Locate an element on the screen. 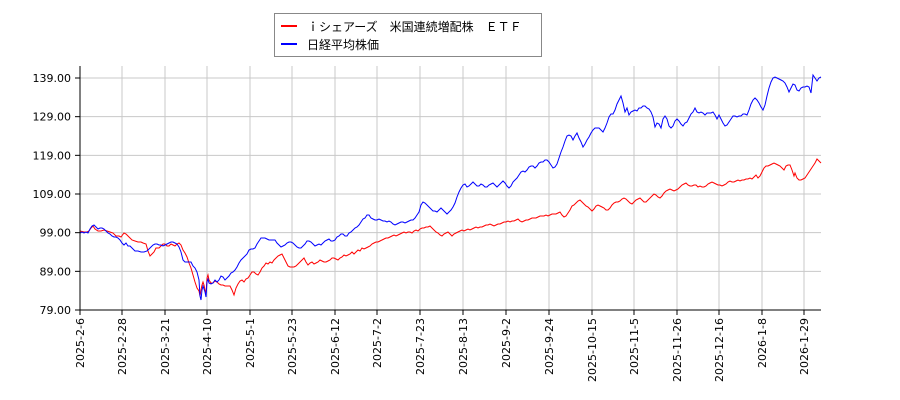  x-tick-label: 2025-9-24 is located at coordinates (549, 346).